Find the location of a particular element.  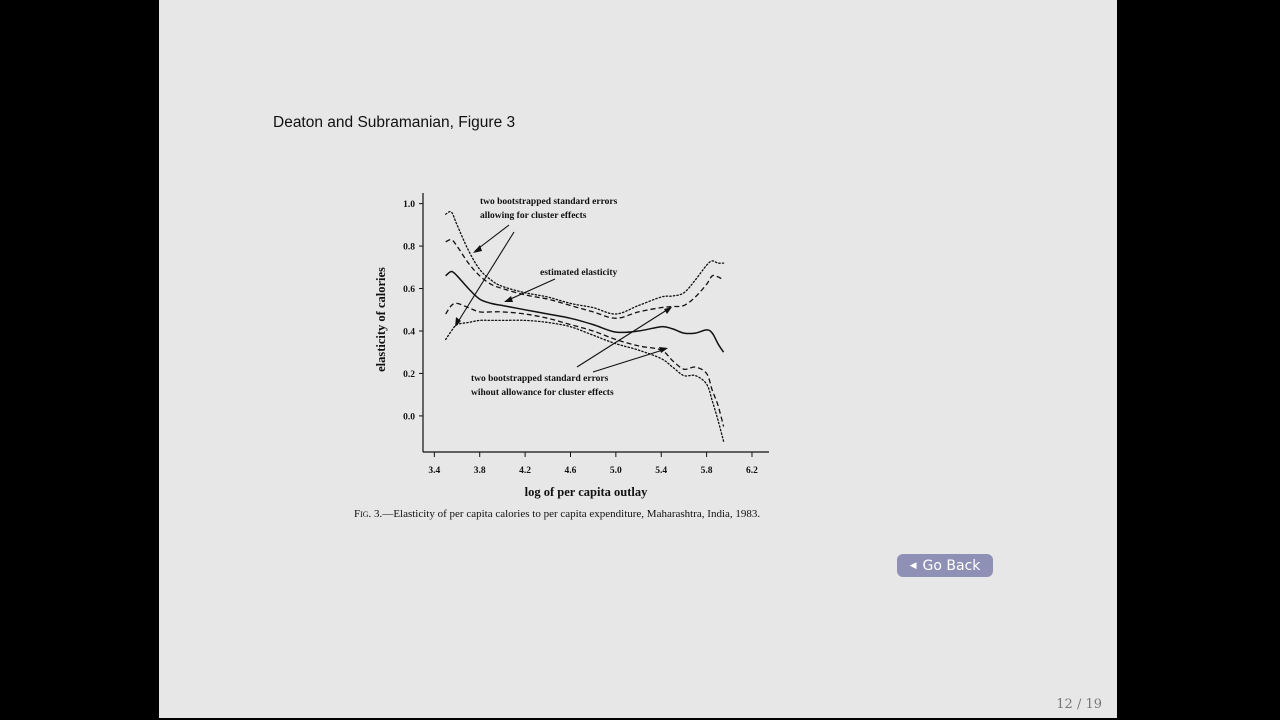

go-back-label: Go Back is located at coordinates (951, 565).